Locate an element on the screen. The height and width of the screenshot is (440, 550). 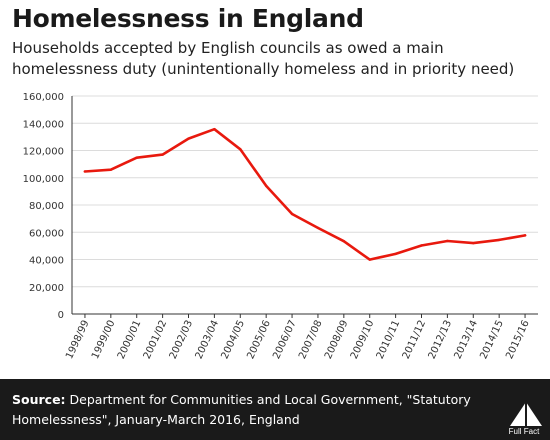
x-tick-label: 2004/05 is located at coordinates (233, 340).